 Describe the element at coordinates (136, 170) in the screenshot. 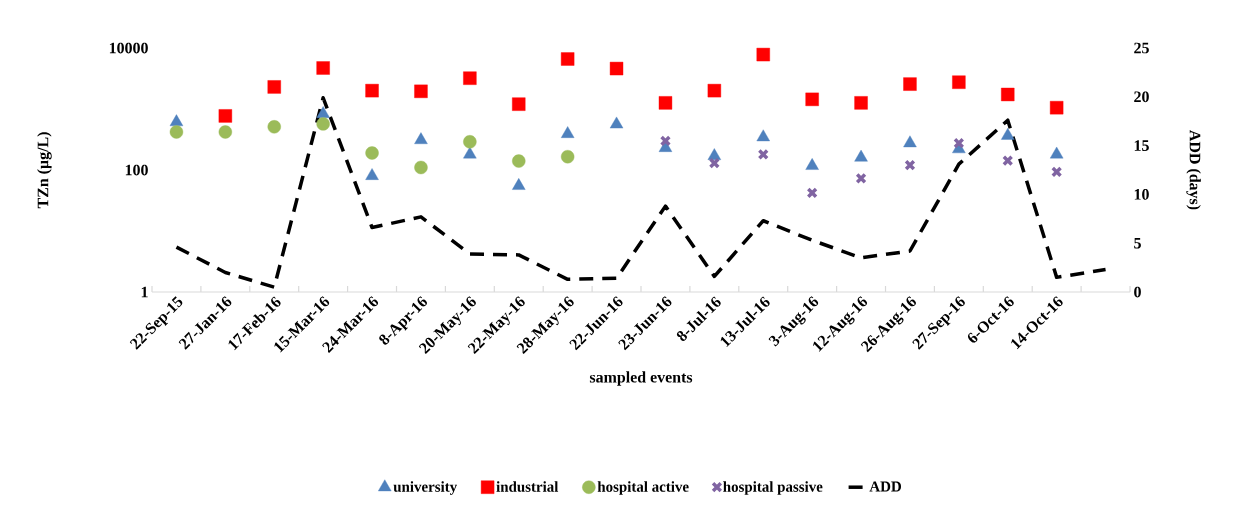

I see `y-tick-label: 100` at that location.